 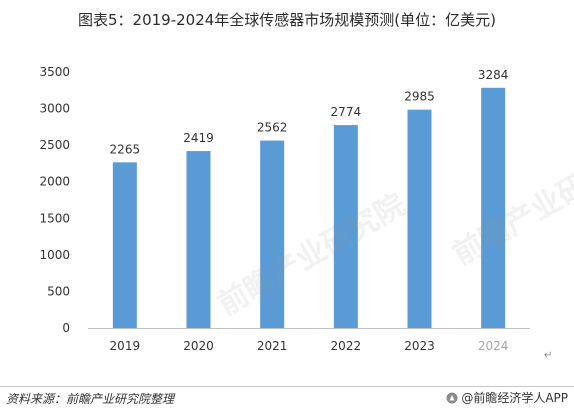 I want to click on y-tick-label: 0, so click(x=66, y=328).